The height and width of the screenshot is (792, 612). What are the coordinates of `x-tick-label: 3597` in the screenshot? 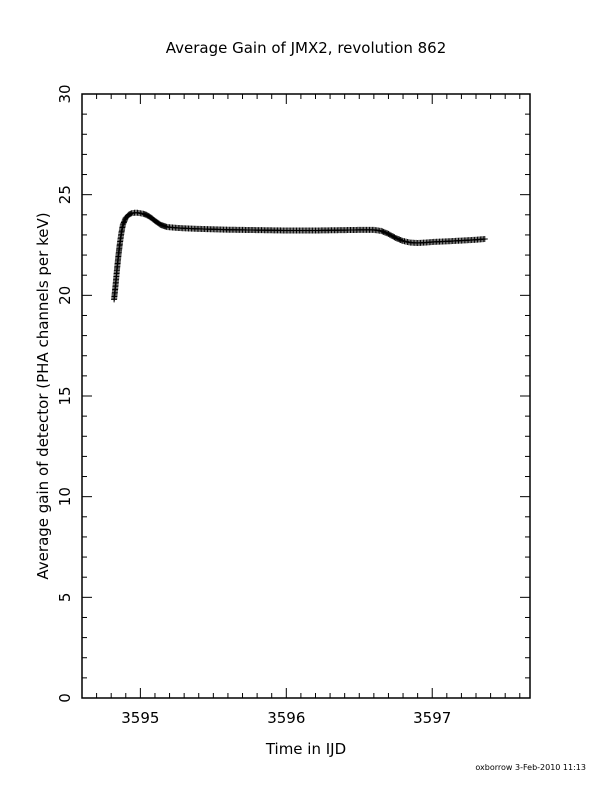 It's located at (432, 718).